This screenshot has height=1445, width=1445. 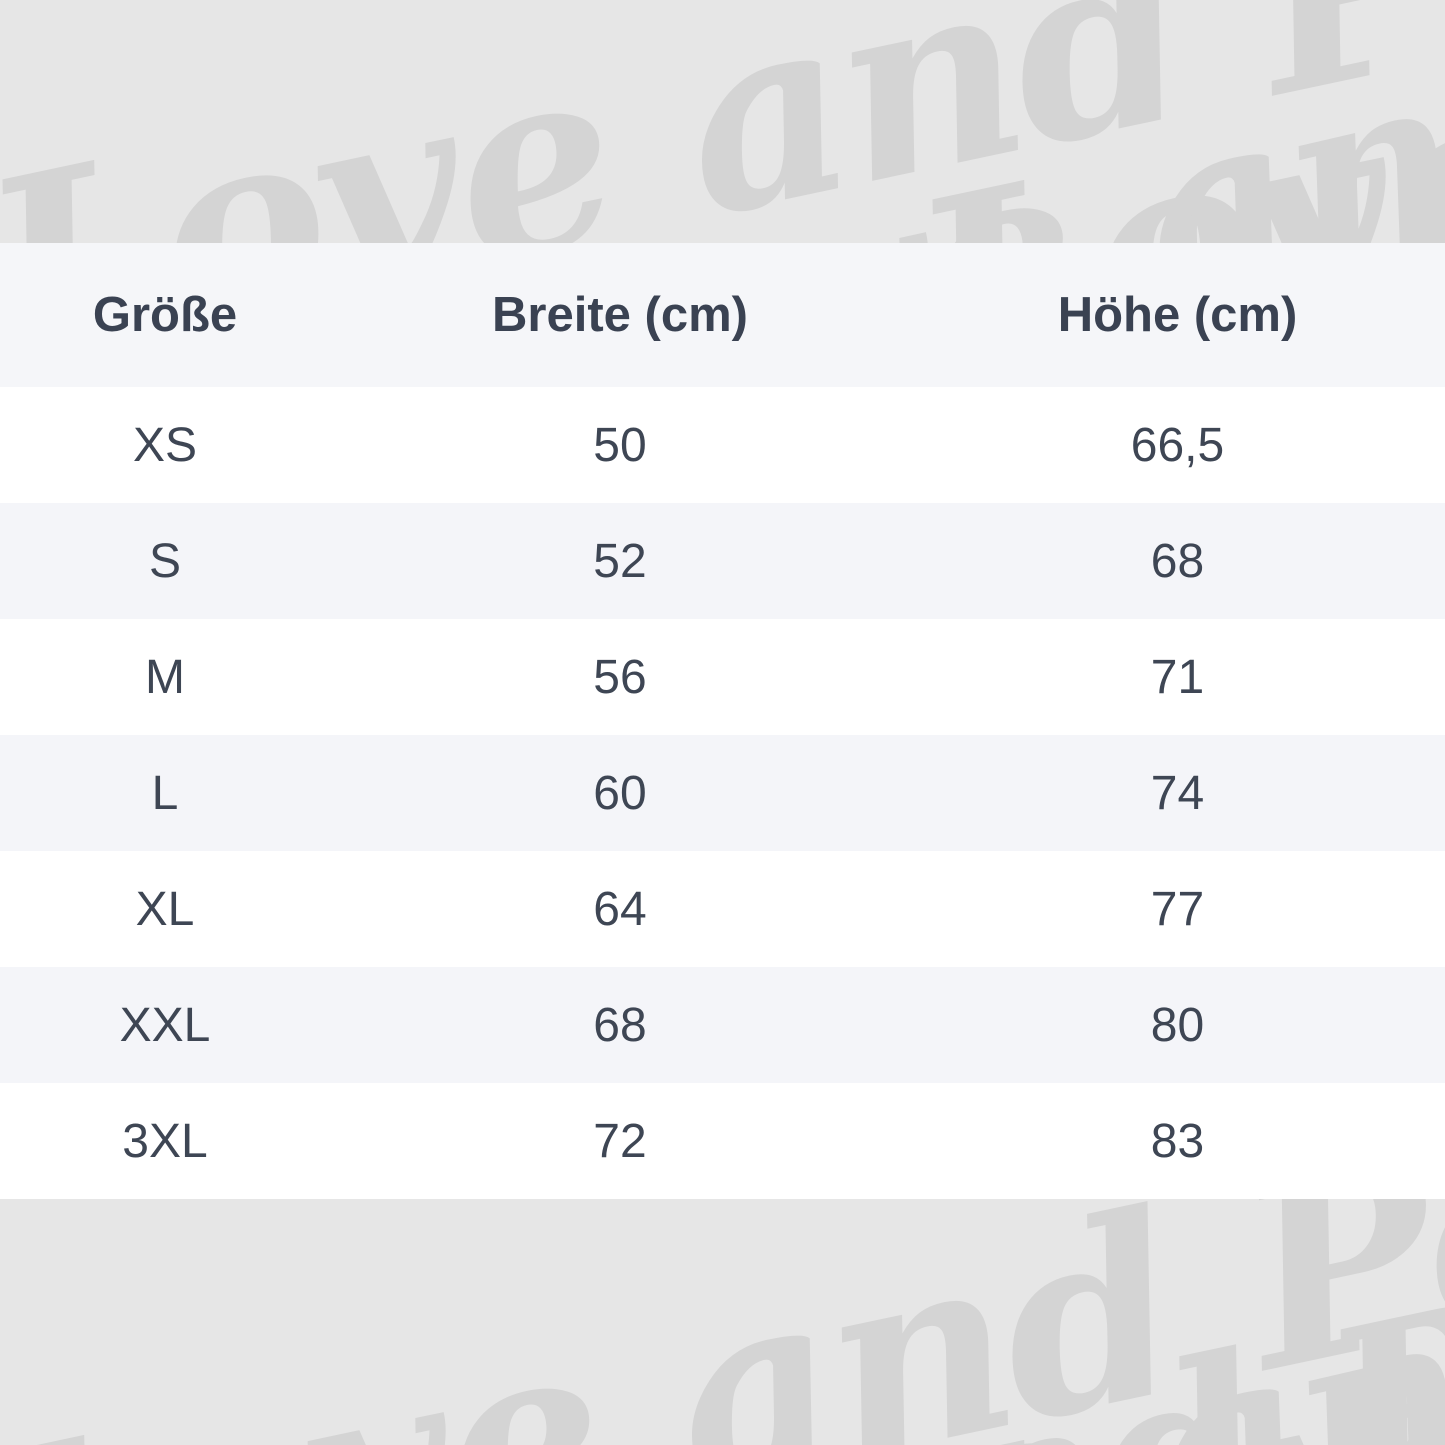 I want to click on cell-height: 74, so click(x=1177, y=793).